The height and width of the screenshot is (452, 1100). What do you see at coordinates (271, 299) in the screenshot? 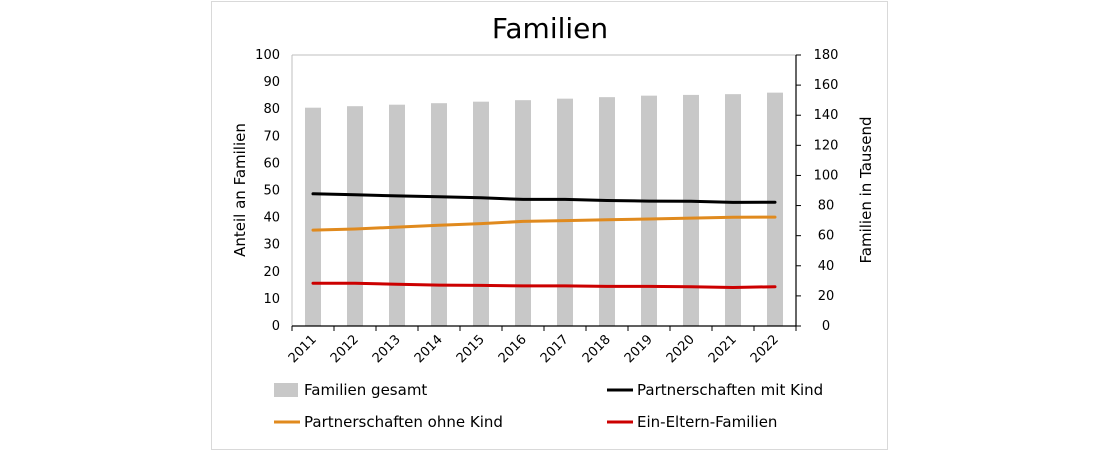
I see `y-tick-left-label: 10` at bounding box center [271, 299].